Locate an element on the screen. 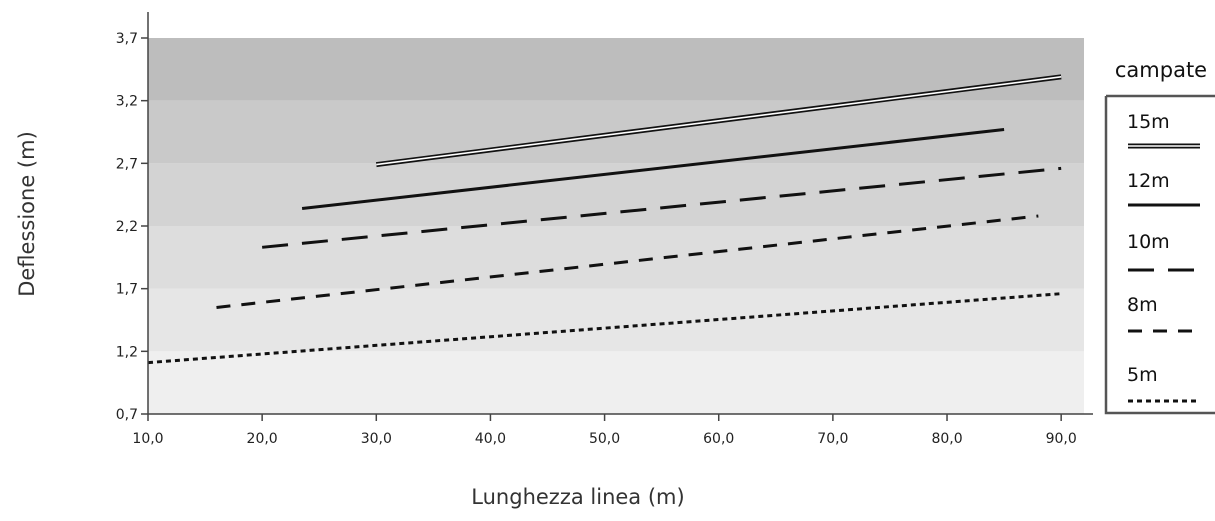  series-line-inner is located at coordinates (719, 121).